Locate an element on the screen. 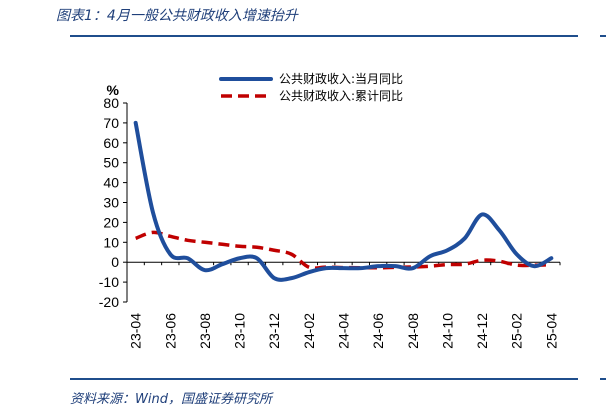 The image size is (606, 416). y-tick-label: 0 is located at coordinates (115, 262).